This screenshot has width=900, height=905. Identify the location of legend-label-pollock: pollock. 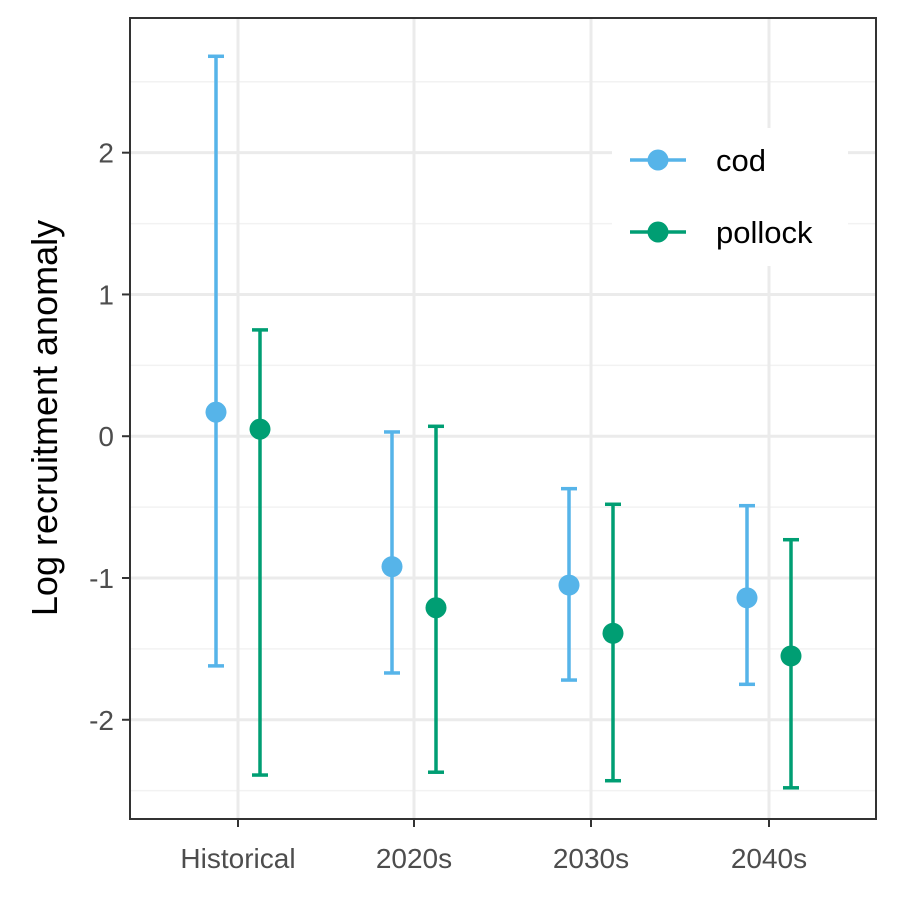
(764, 232).